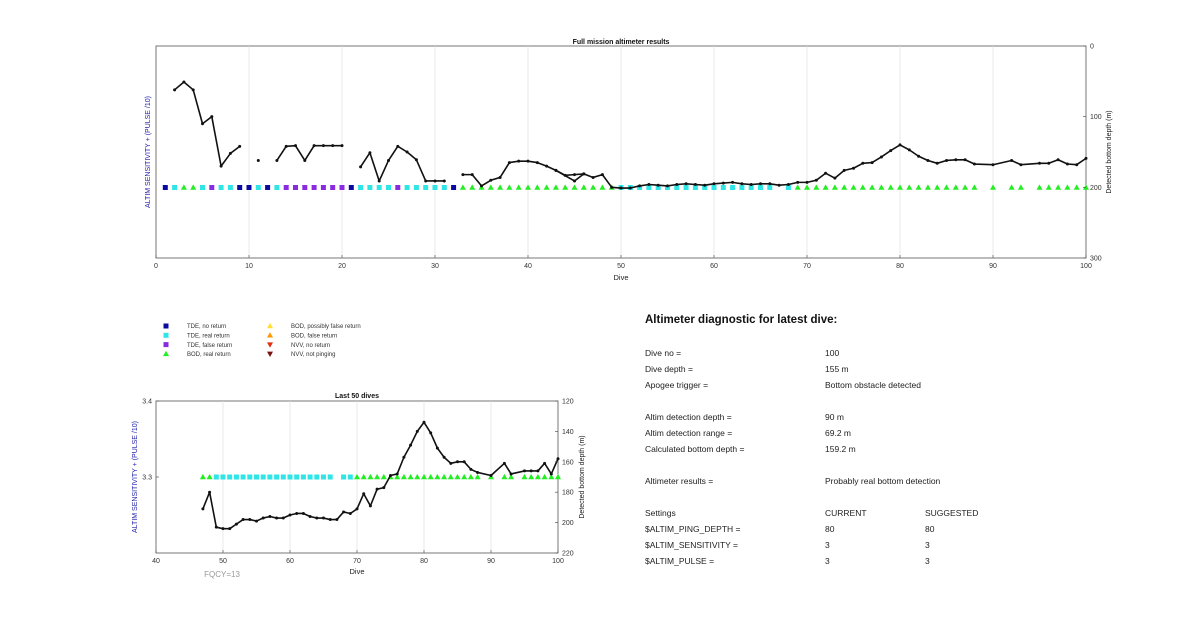  I want to click on diag-label-dive-depth: Dive depth =, so click(669, 369).